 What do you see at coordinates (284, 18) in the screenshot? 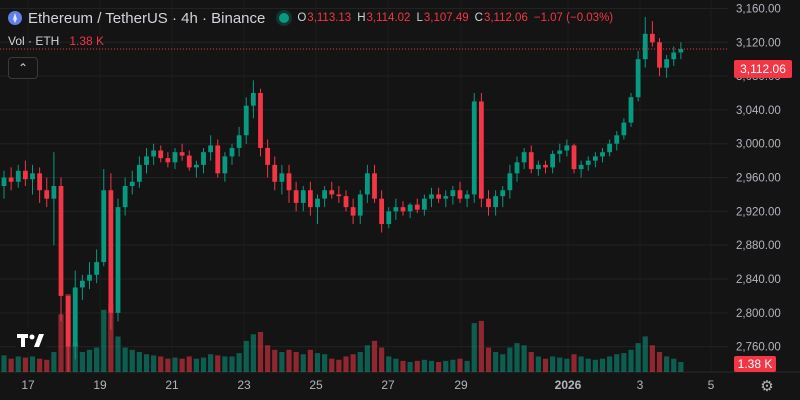
I see `market-status-icon` at bounding box center [284, 18].